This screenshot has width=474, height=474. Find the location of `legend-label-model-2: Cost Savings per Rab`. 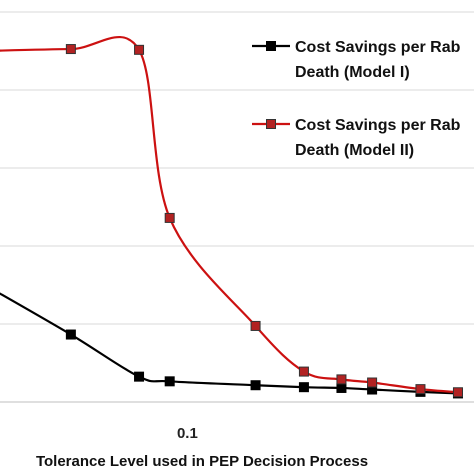

legend-label-model-2: Cost Savings per Rab is located at coordinates (378, 125).